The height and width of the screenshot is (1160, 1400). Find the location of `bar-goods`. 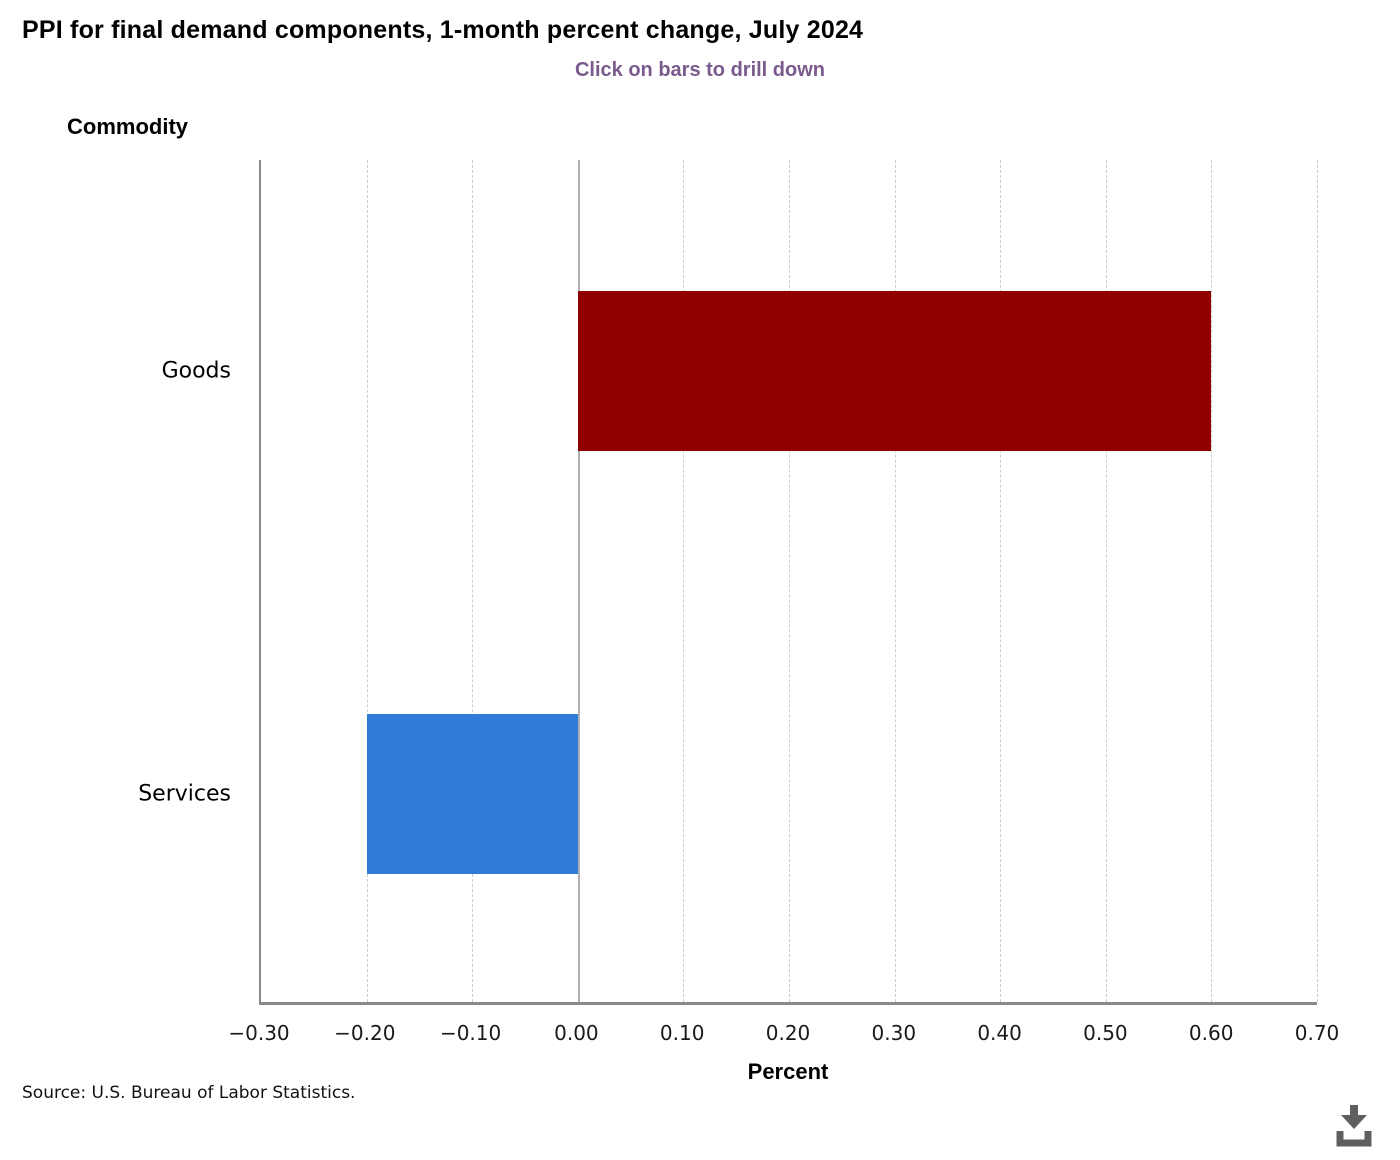

bar-goods is located at coordinates (894, 371).